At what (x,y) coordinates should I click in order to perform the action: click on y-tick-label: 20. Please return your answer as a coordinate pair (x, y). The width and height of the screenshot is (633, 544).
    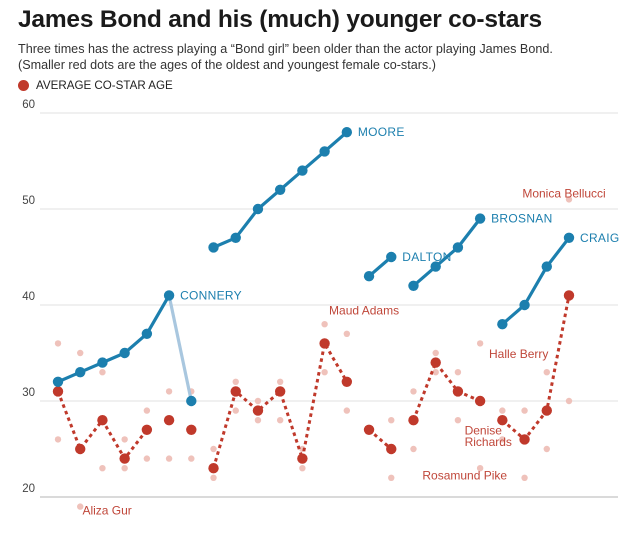
    Looking at the image, I should click on (28, 489).